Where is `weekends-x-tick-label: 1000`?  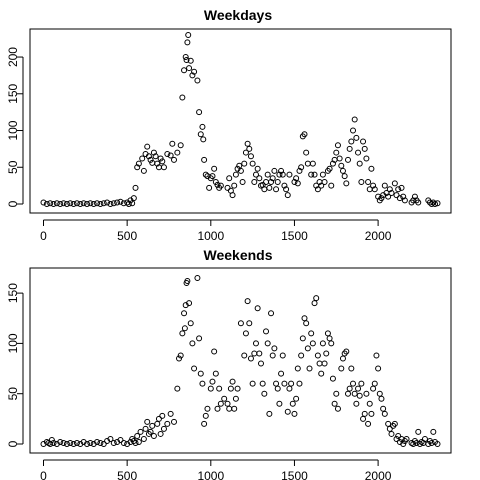 weekends-x-tick-label: 1000 is located at coordinates (210, 474).